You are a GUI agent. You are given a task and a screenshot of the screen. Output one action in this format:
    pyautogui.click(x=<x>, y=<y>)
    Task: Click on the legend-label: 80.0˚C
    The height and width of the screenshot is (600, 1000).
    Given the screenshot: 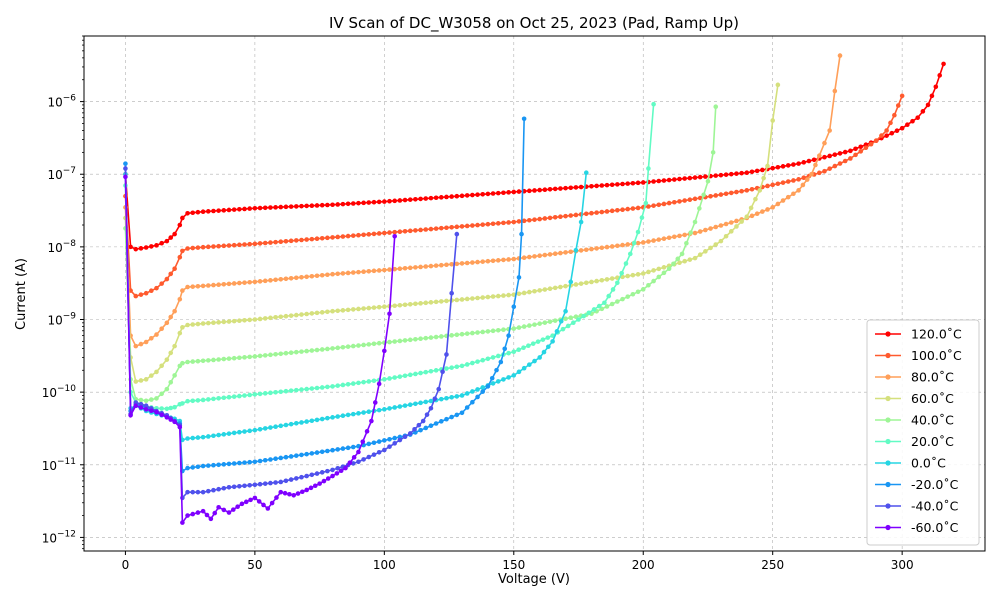 What is the action you would take?
    pyautogui.click(x=932, y=377)
    